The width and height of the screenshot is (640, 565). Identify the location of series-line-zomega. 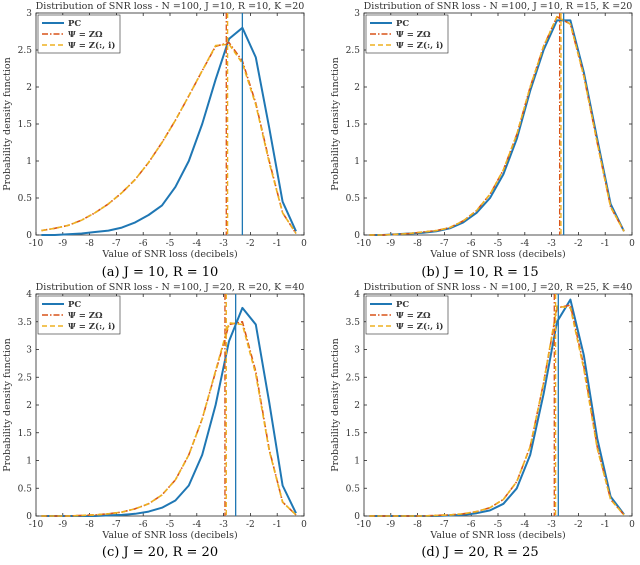
(169, 418).